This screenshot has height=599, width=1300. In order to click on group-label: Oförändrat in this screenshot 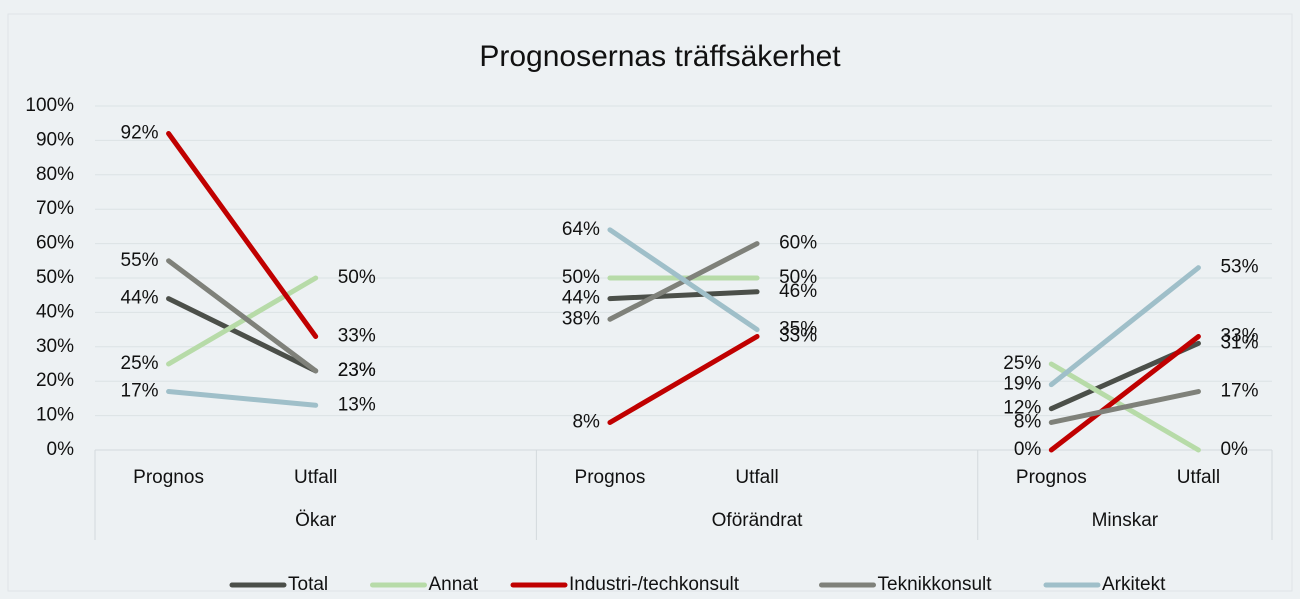, I will do `click(758, 520)`.